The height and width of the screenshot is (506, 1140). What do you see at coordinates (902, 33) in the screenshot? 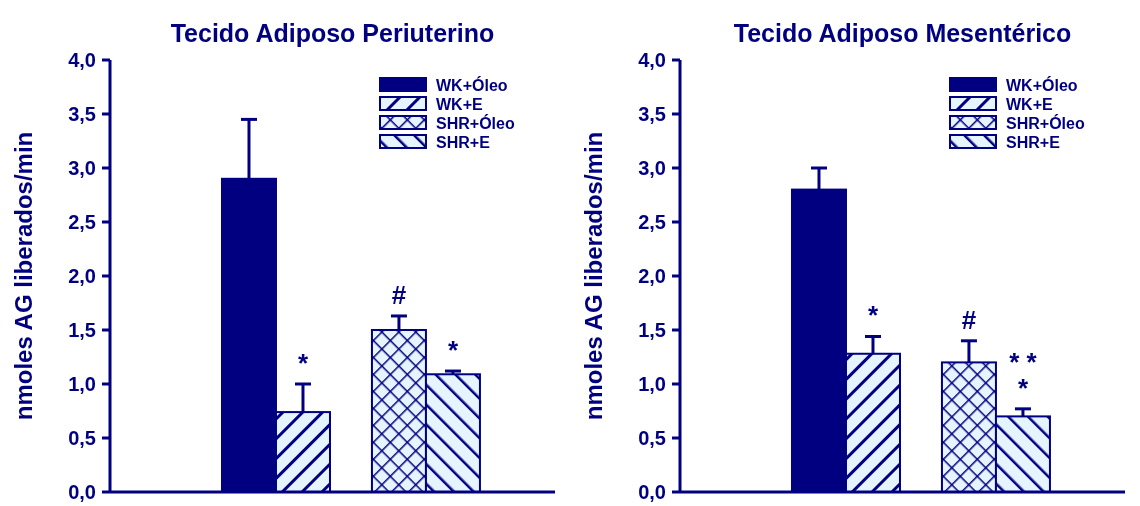
I see `chart-title: Tecido Adiposo Mesentérico` at bounding box center [902, 33].